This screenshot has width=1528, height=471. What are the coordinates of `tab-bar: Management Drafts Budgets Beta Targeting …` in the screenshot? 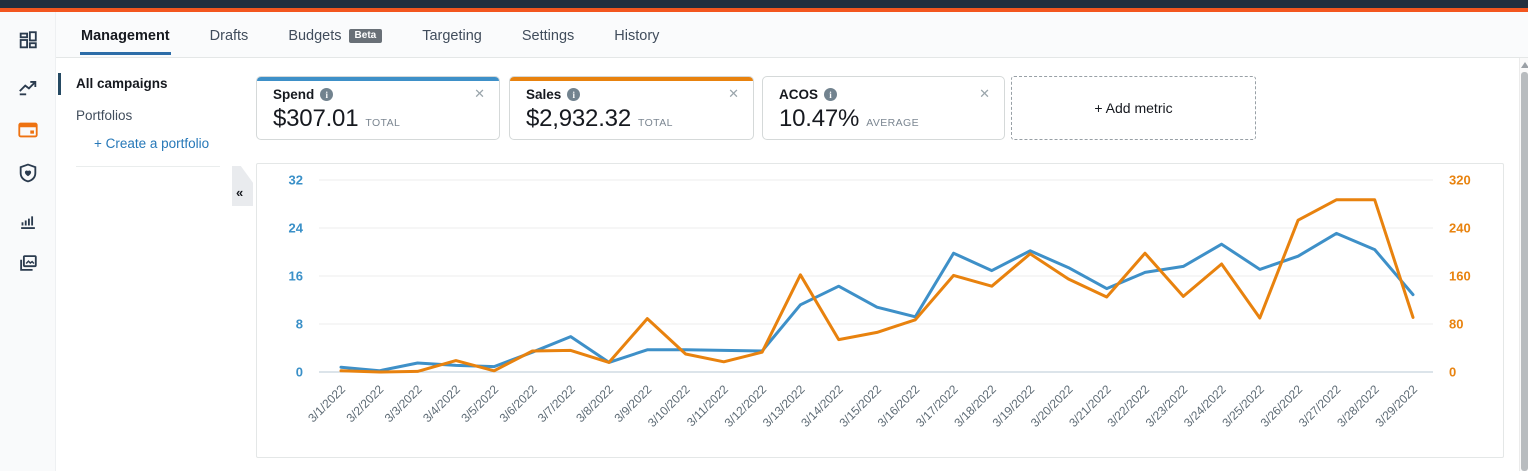 It's located at (792, 35).